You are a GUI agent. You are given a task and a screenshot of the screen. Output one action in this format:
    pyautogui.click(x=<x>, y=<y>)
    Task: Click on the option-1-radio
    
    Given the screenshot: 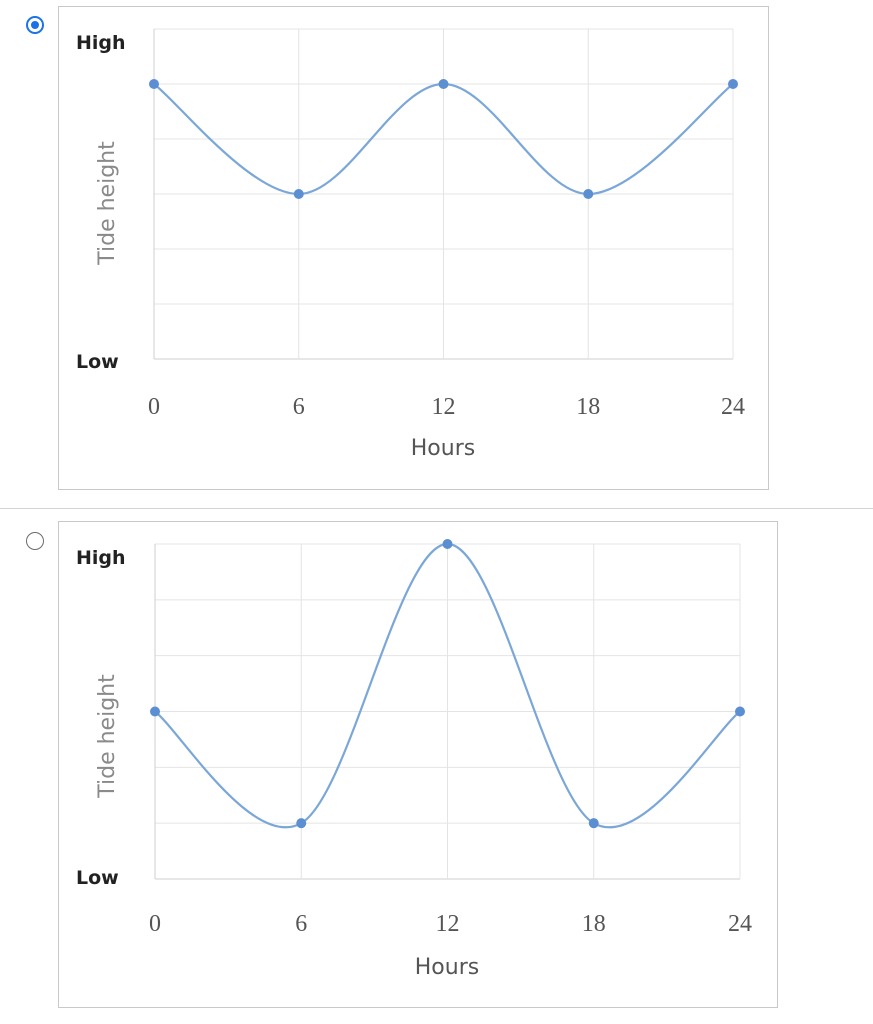 What is the action you would take?
    pyautogui.click(x=35, y=25)
    